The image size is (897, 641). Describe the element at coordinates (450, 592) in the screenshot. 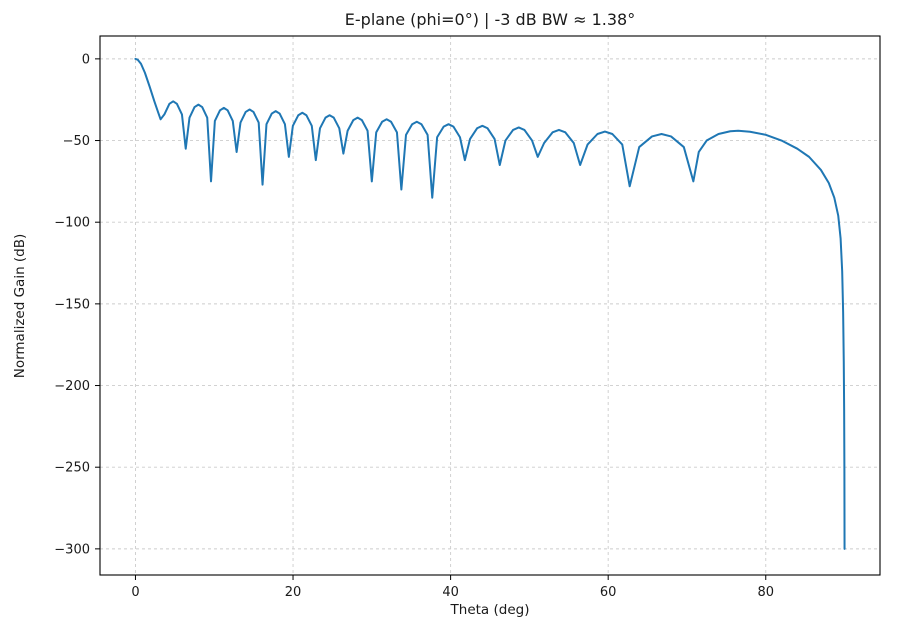

I see `x-tick-label: 40` at that location.